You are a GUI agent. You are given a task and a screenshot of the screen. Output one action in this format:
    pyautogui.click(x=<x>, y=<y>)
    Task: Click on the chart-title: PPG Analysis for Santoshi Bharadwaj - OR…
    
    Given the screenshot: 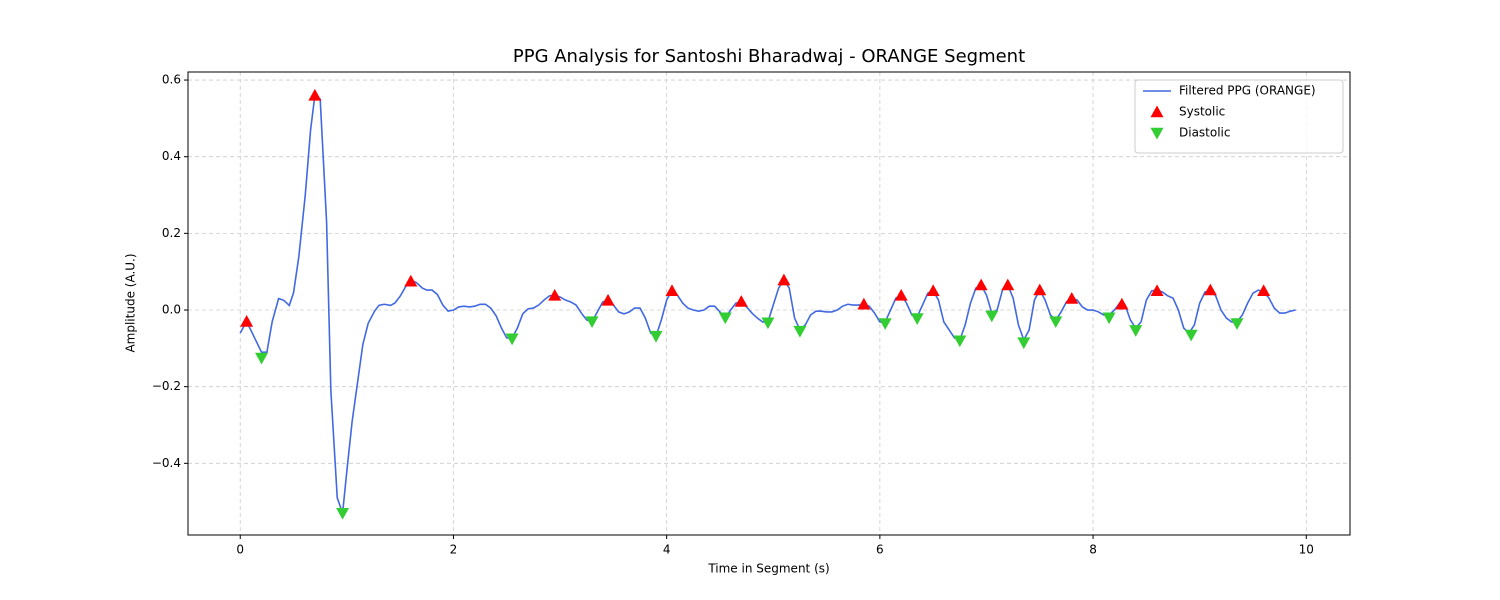 What is the action you would take?
    pyautogui.click(x=769, y=56)
    